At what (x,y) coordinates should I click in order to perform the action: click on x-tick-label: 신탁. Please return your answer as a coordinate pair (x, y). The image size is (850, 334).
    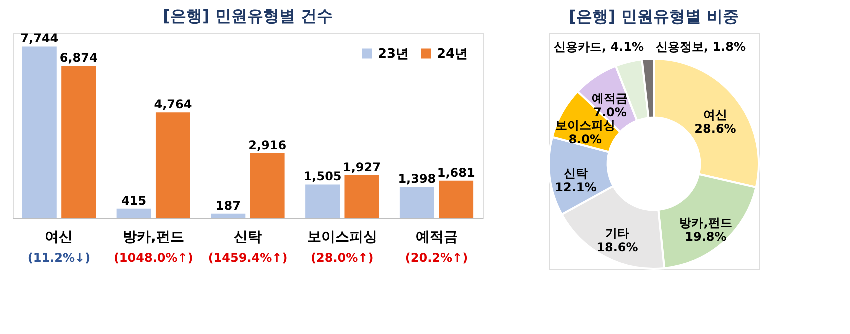
    Looking at the image, I should click on (248, 238).